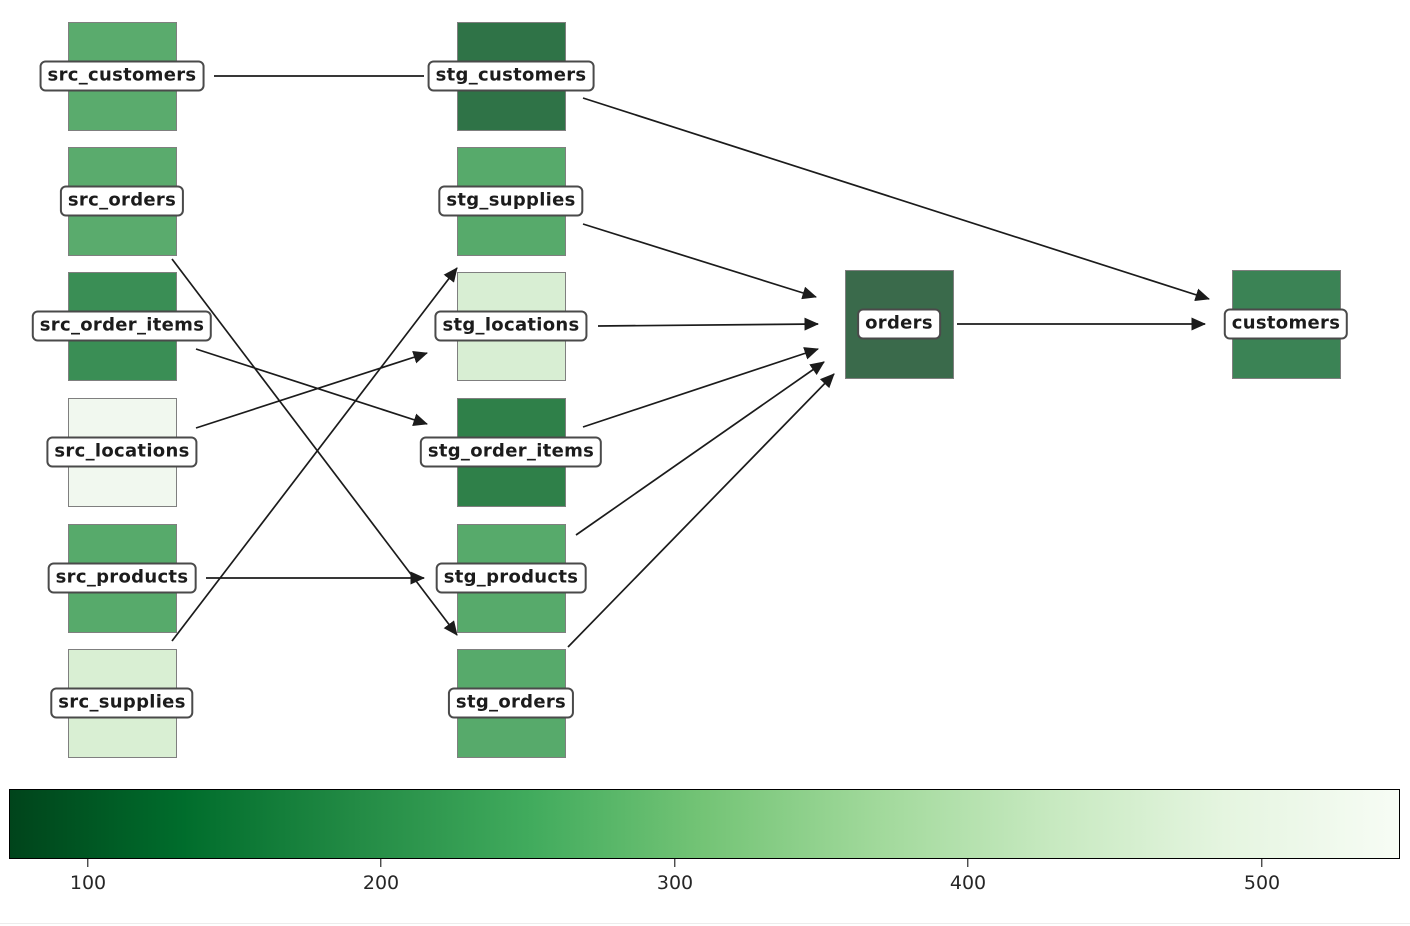  What do you see at coordinates (511, 703) in the screenshot?
I see `node-label-stg_orders: stg_orders` at bounding box center [511, 703].